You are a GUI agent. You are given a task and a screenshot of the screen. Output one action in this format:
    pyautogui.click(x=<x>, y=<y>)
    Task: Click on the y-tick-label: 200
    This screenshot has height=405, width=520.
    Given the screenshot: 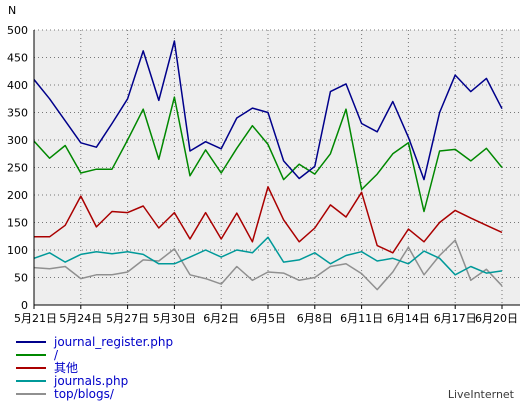 What is the action you would take?
    pyautogui.click(x=17, y=195)
    